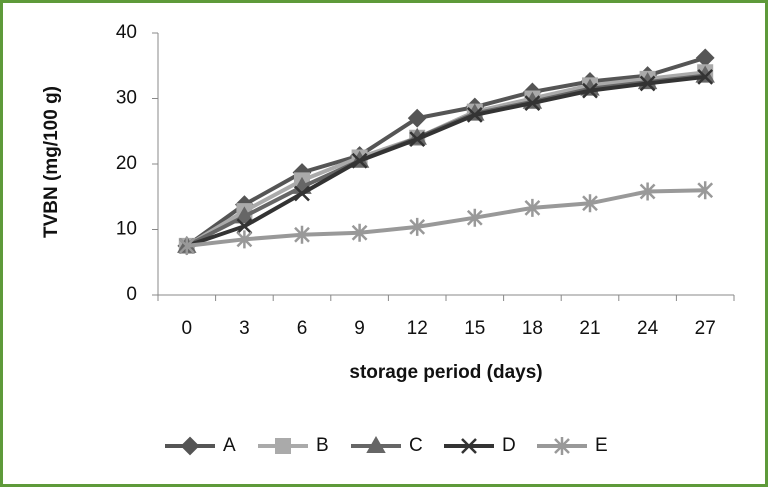 This screenshot has width=768, height=487. What do you see at coordinates (532, 328) in the screenshot?
I see `x-tick-label: 18` at bounding box center [532, 328].